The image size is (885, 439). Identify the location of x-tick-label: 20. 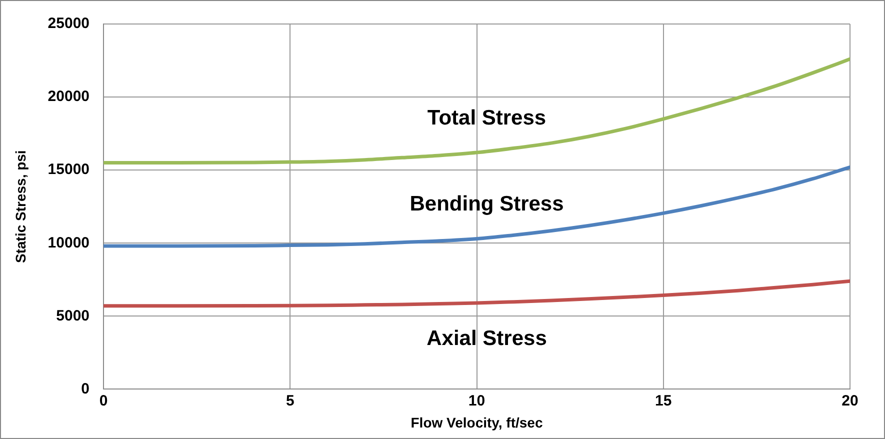
(850, 401).